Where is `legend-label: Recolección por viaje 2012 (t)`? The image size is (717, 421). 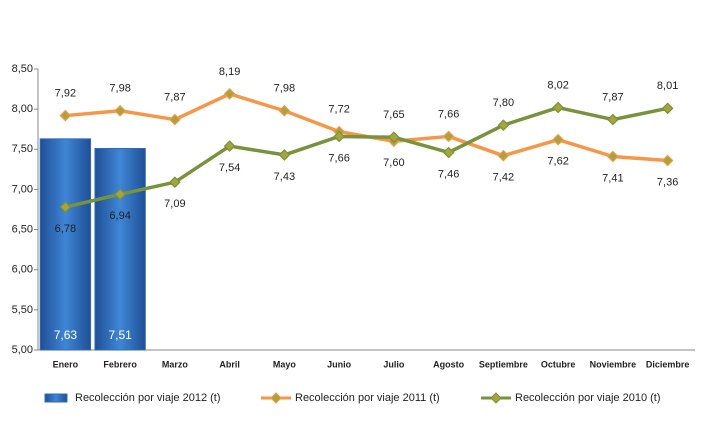
legend-label: Recolección por viaje 2012 (t) is located at coordinates (148, 398).